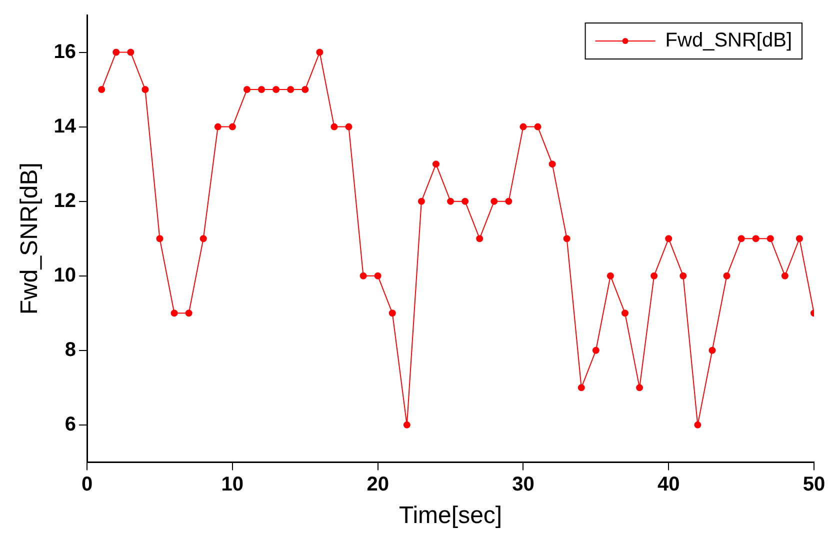 This screenshot has height=537, width=839. Describe the element at coordinates (87, 485) in the screenshot. I see `x-tick-label: 0` at that location.